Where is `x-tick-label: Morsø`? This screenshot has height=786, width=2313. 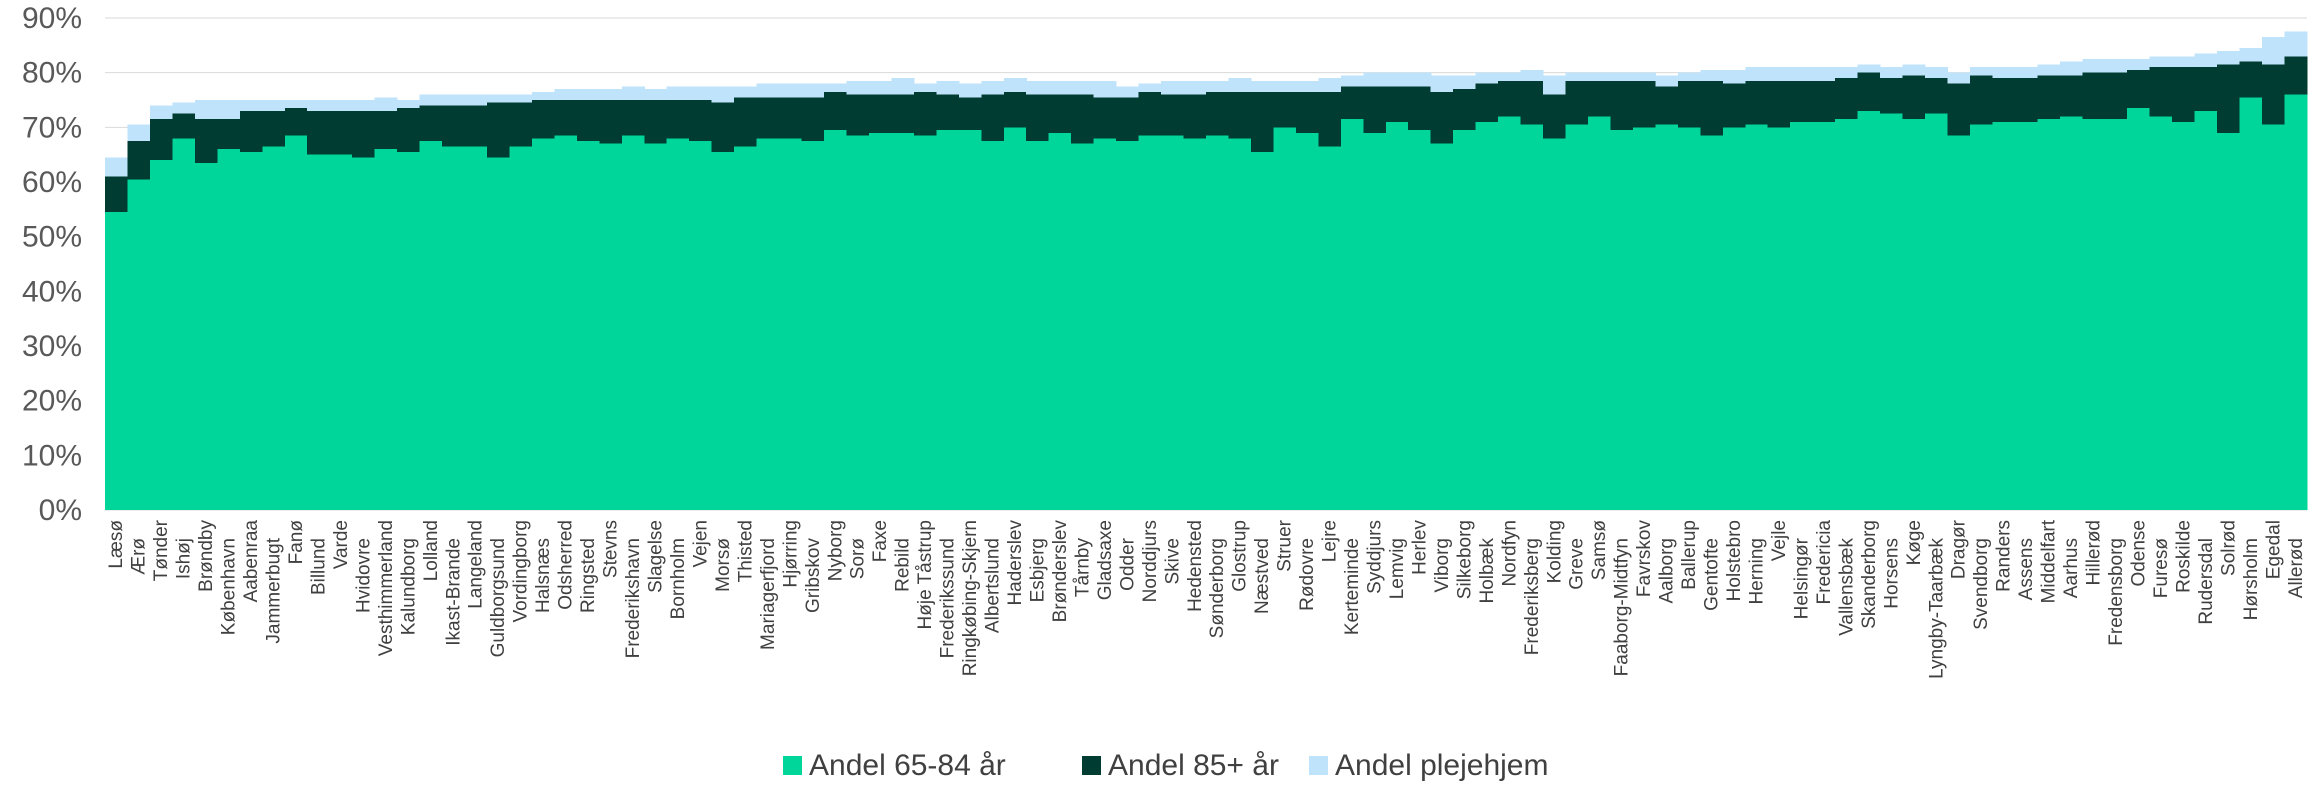
x-tick-label: Morsø is located at coordinates (723, 565).